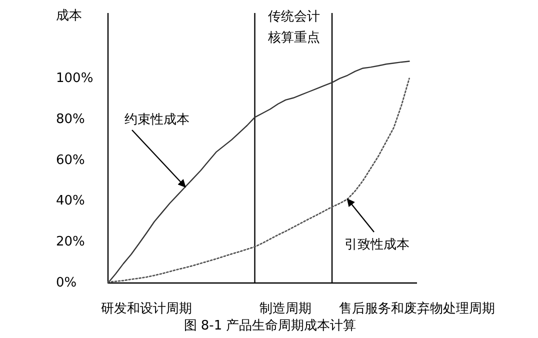 Image resolution: width=538 pixels, height=338 pixels. I want to click on y-tick-label: 80%, so click(70, 119).